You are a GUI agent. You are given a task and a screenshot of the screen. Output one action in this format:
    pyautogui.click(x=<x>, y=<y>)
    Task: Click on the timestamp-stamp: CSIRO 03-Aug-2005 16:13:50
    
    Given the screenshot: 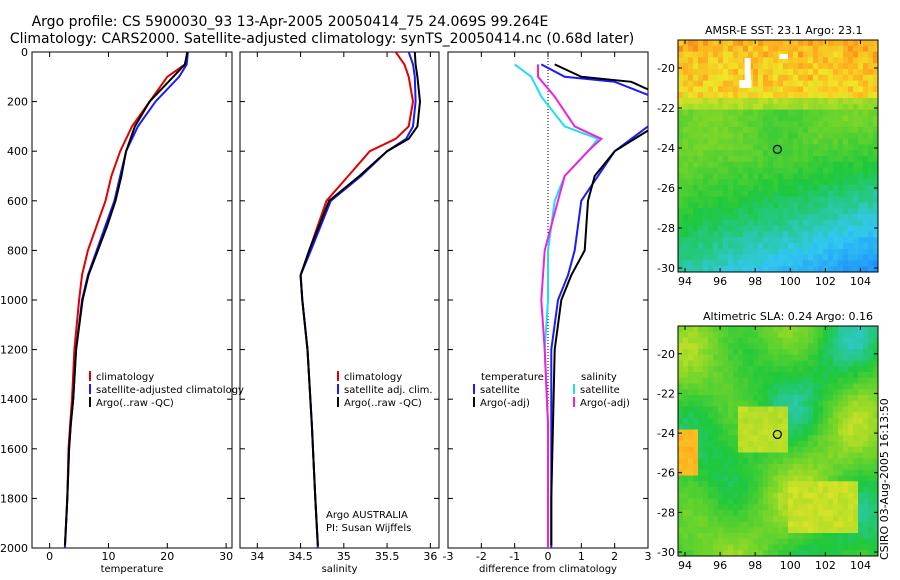 What is the action you would take?
    pyautogui.click(x=884, y=479)
    